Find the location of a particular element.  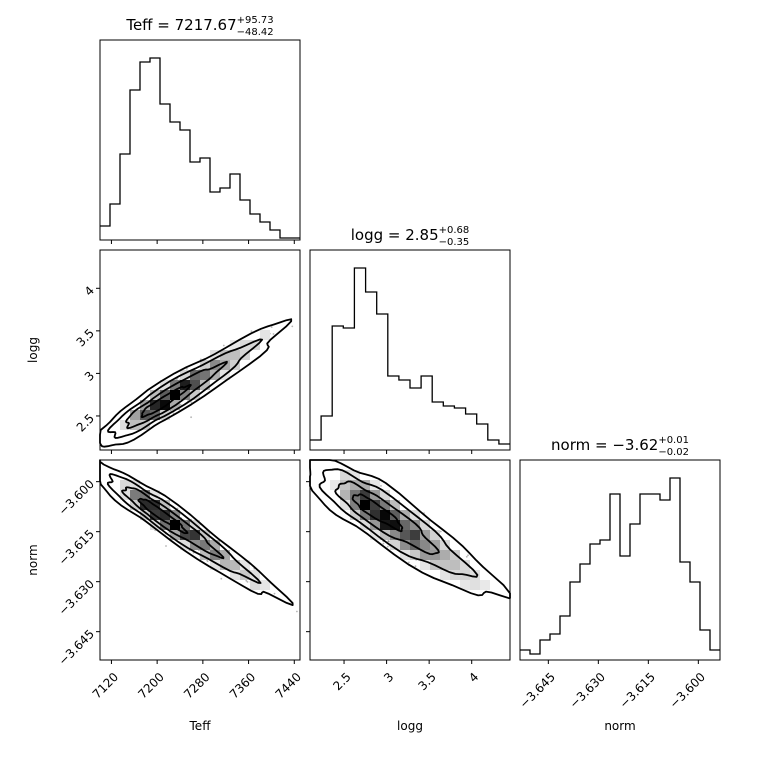

y-tick-label-norm: −3.615 is located at coordinates (76, 547).